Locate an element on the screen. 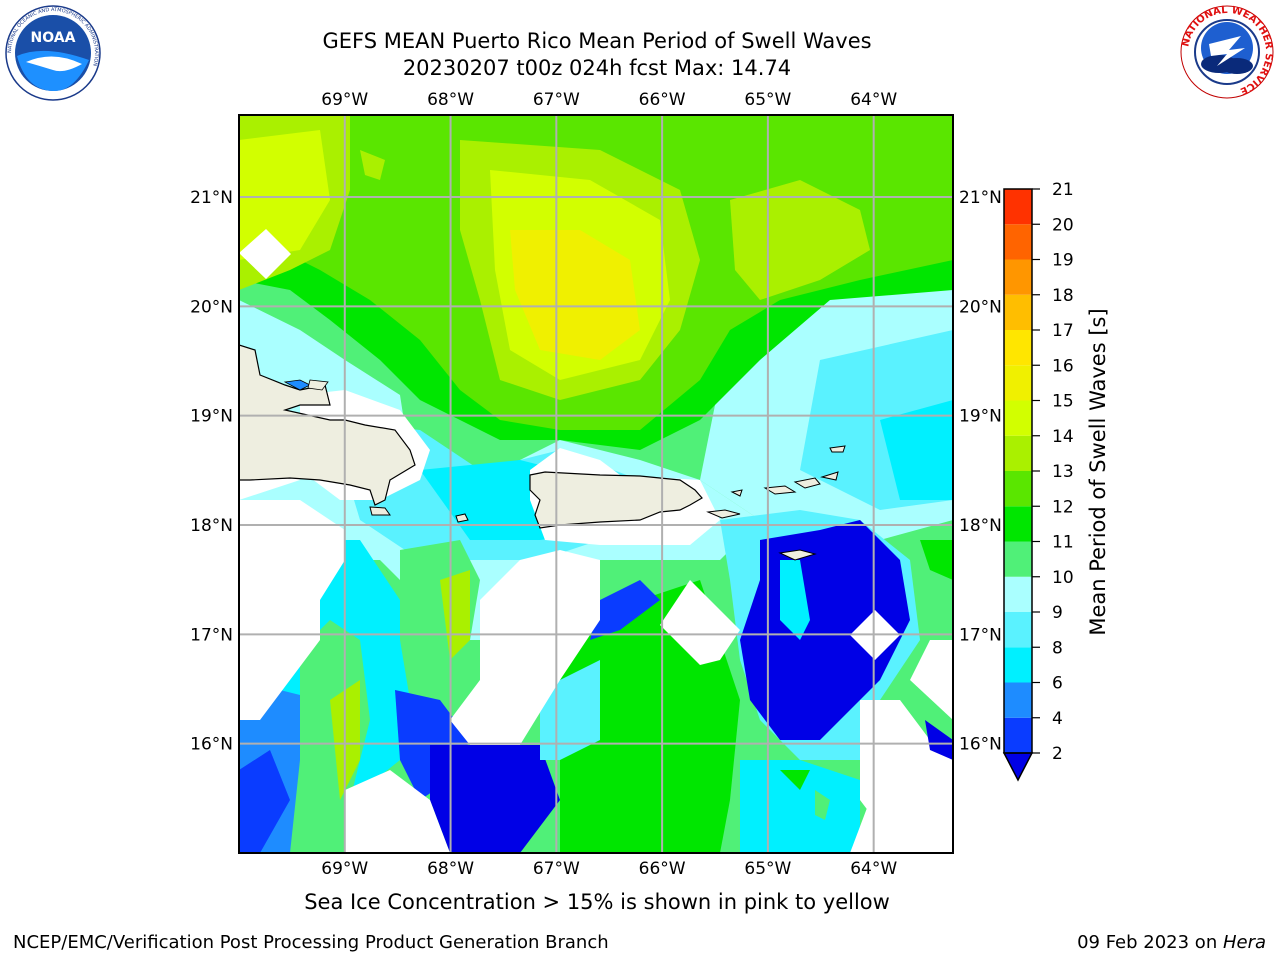  lon-ticks-bottom: 69°W 68°W 67°W 66°W 65°W 64°W is located at coordinates (609, 869).